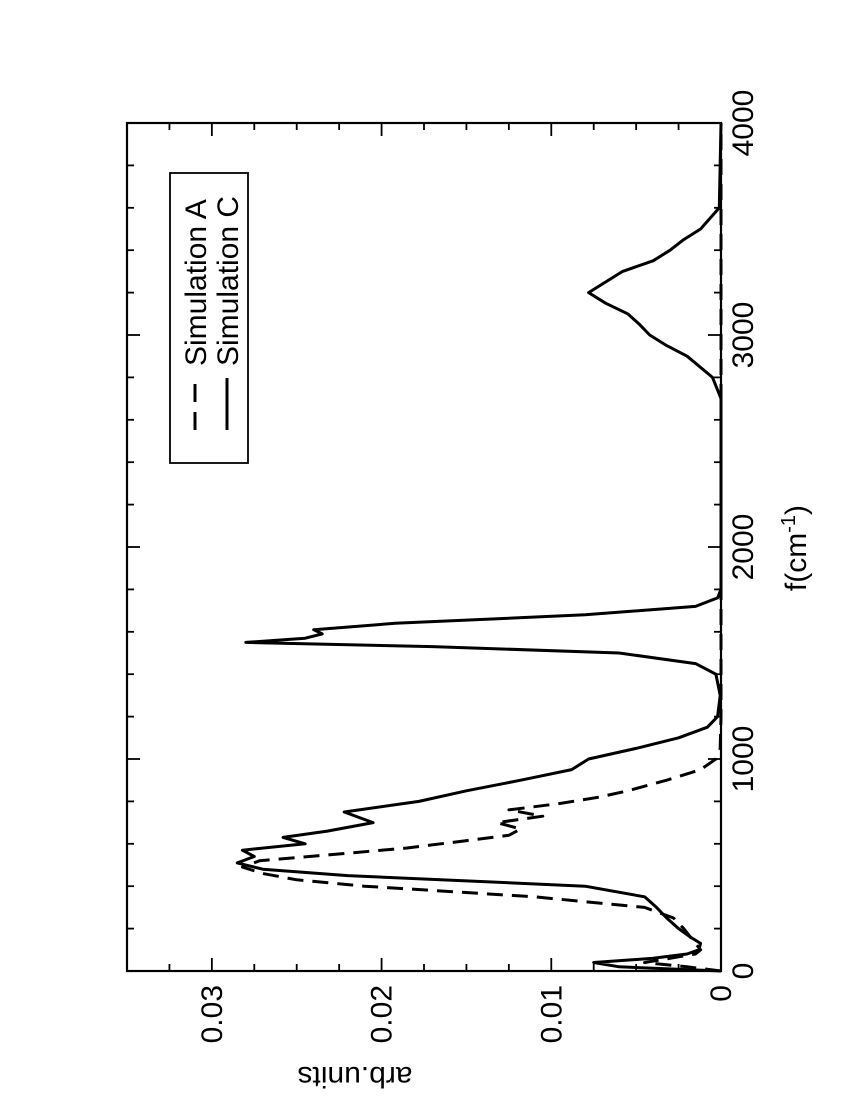  Describe the element at coordinates (721, 993) in the screenshot. I see `y-tick-label: 0` at that location.